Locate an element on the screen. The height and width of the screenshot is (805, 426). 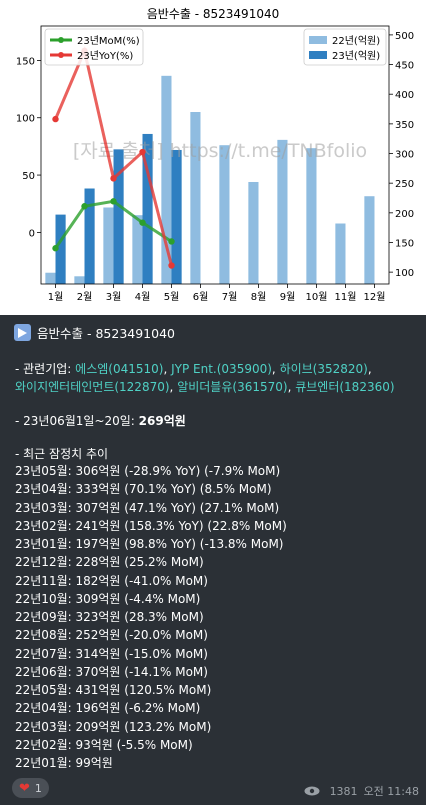
left-tick-label: 0 is located at coordinates (32, 233).